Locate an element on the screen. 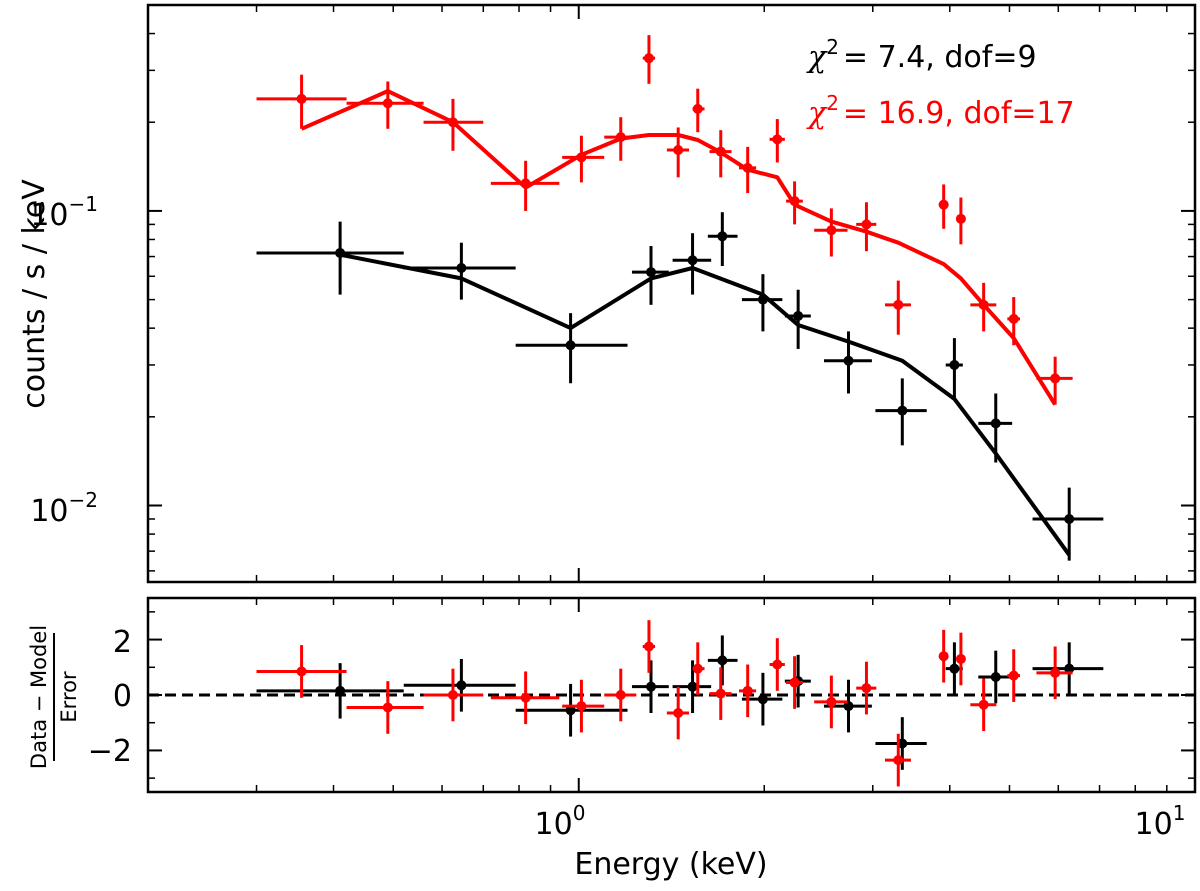 The image size is (1200, 891). residuals-x-tick-labels: 10⁰ 10¹ is located at coordinates (860, 821).